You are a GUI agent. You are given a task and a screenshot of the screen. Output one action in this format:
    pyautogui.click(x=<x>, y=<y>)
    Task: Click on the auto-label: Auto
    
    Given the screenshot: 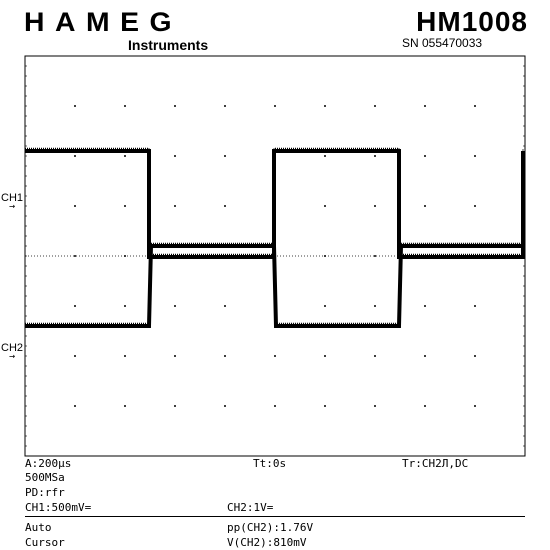 What is the action you would take?
    pyautogui.click(x=38, y=527)
    